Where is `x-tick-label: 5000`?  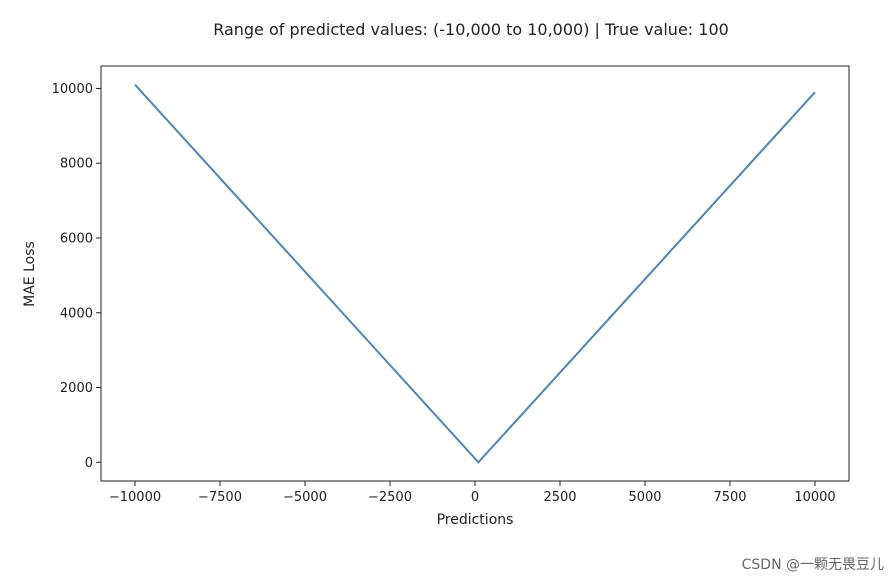
x-tick-label: 5000 is located at coordinates (644, 497).